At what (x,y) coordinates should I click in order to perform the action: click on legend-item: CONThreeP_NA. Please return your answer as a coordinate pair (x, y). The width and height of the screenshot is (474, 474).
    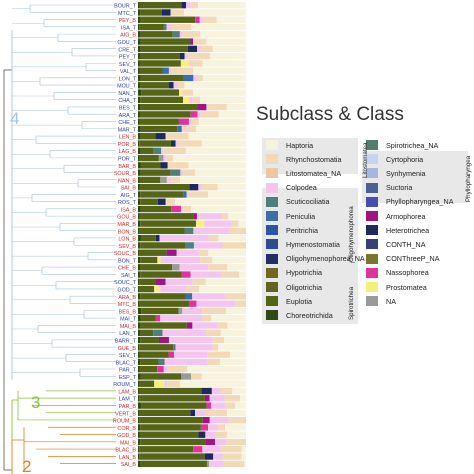
    Looking at the image, I should click on (403, 259).